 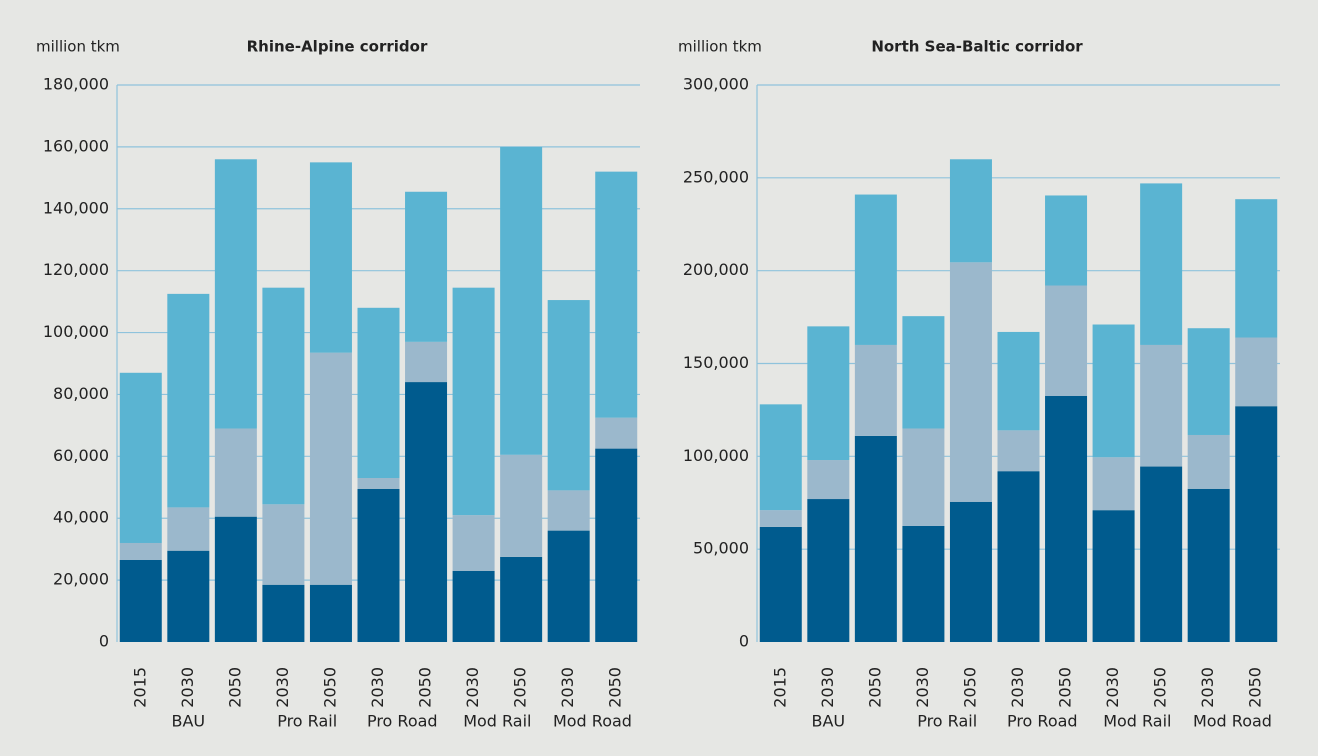 I want to click on y-tick-label: 100,000, so click(x=716, y=455).